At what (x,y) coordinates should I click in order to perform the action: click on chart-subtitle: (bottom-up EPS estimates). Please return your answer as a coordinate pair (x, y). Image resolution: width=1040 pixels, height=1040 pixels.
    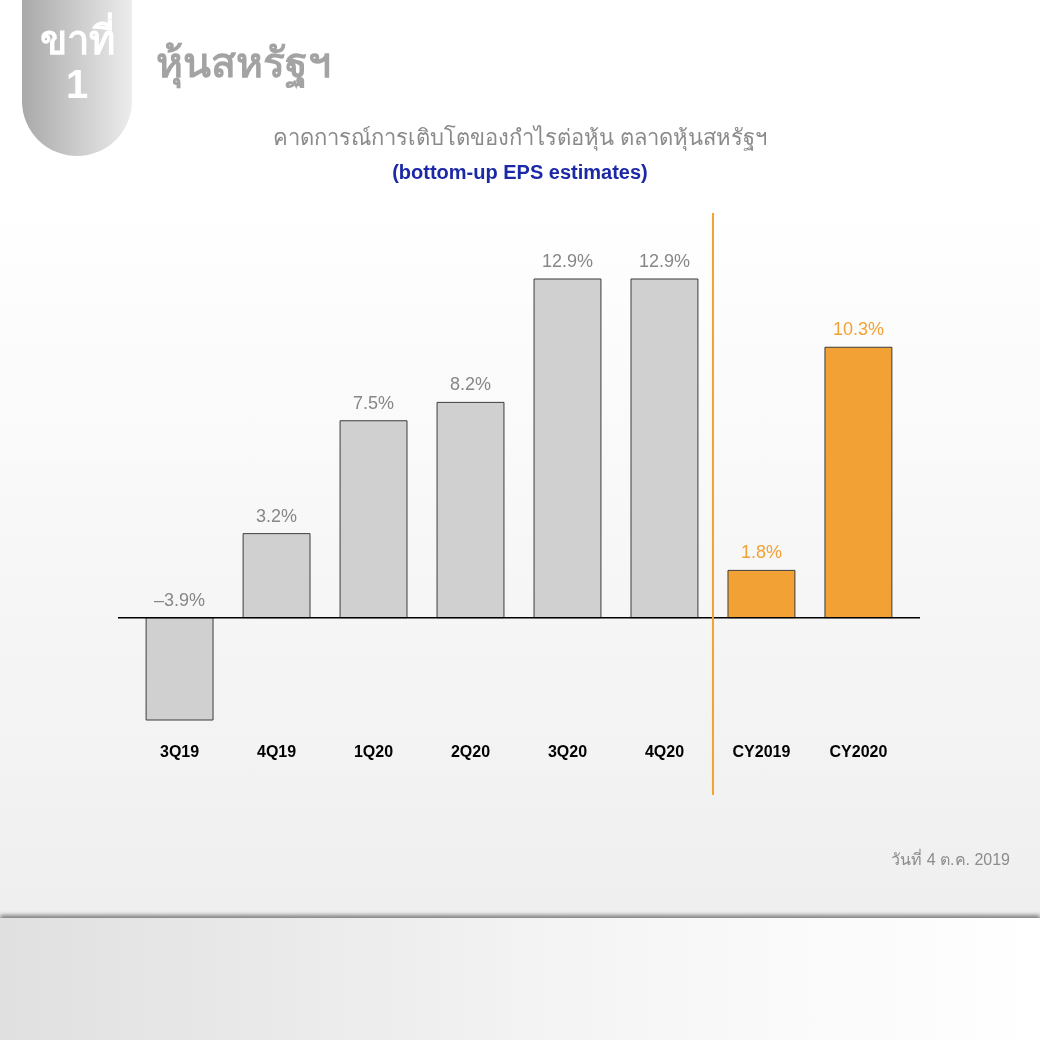
    Looking at the image, I should click on (520, 172).